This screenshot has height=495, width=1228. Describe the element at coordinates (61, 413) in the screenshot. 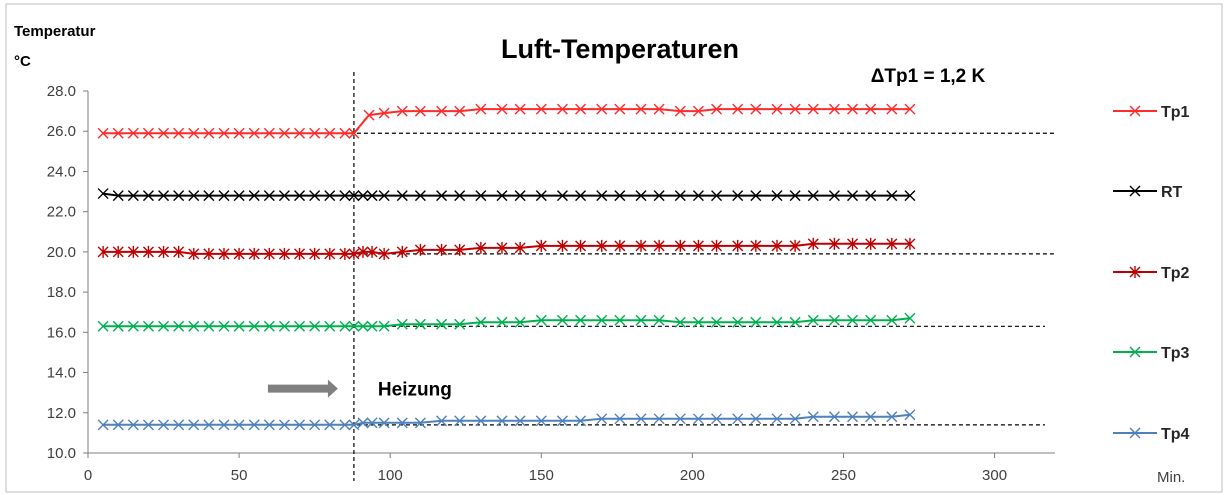

I see `y-tick-label: 12.0` at that location.